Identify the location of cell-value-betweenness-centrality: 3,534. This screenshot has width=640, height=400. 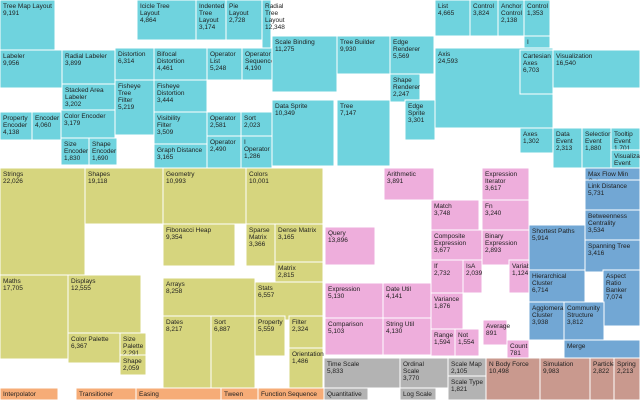
(596, 230).